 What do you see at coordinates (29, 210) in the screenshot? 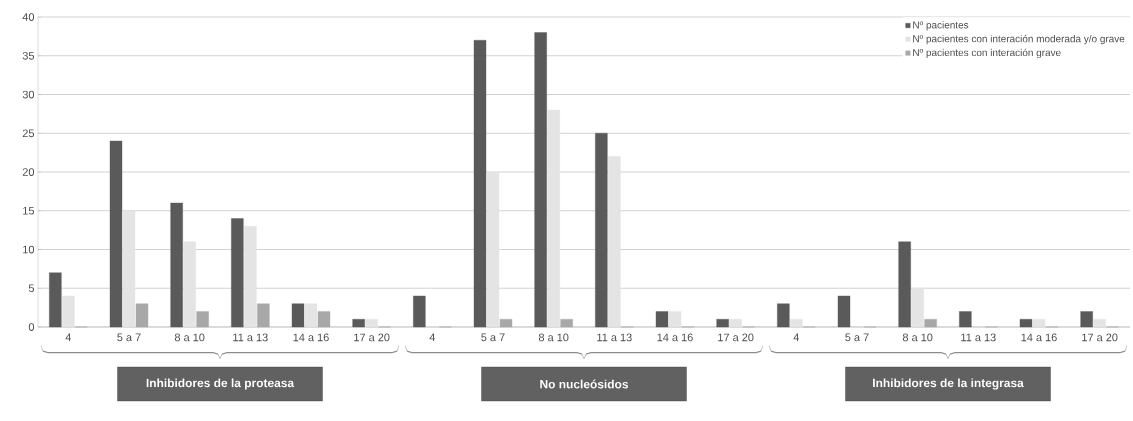
I see `y-tick-label: 15` at bounding box center [29, 210].